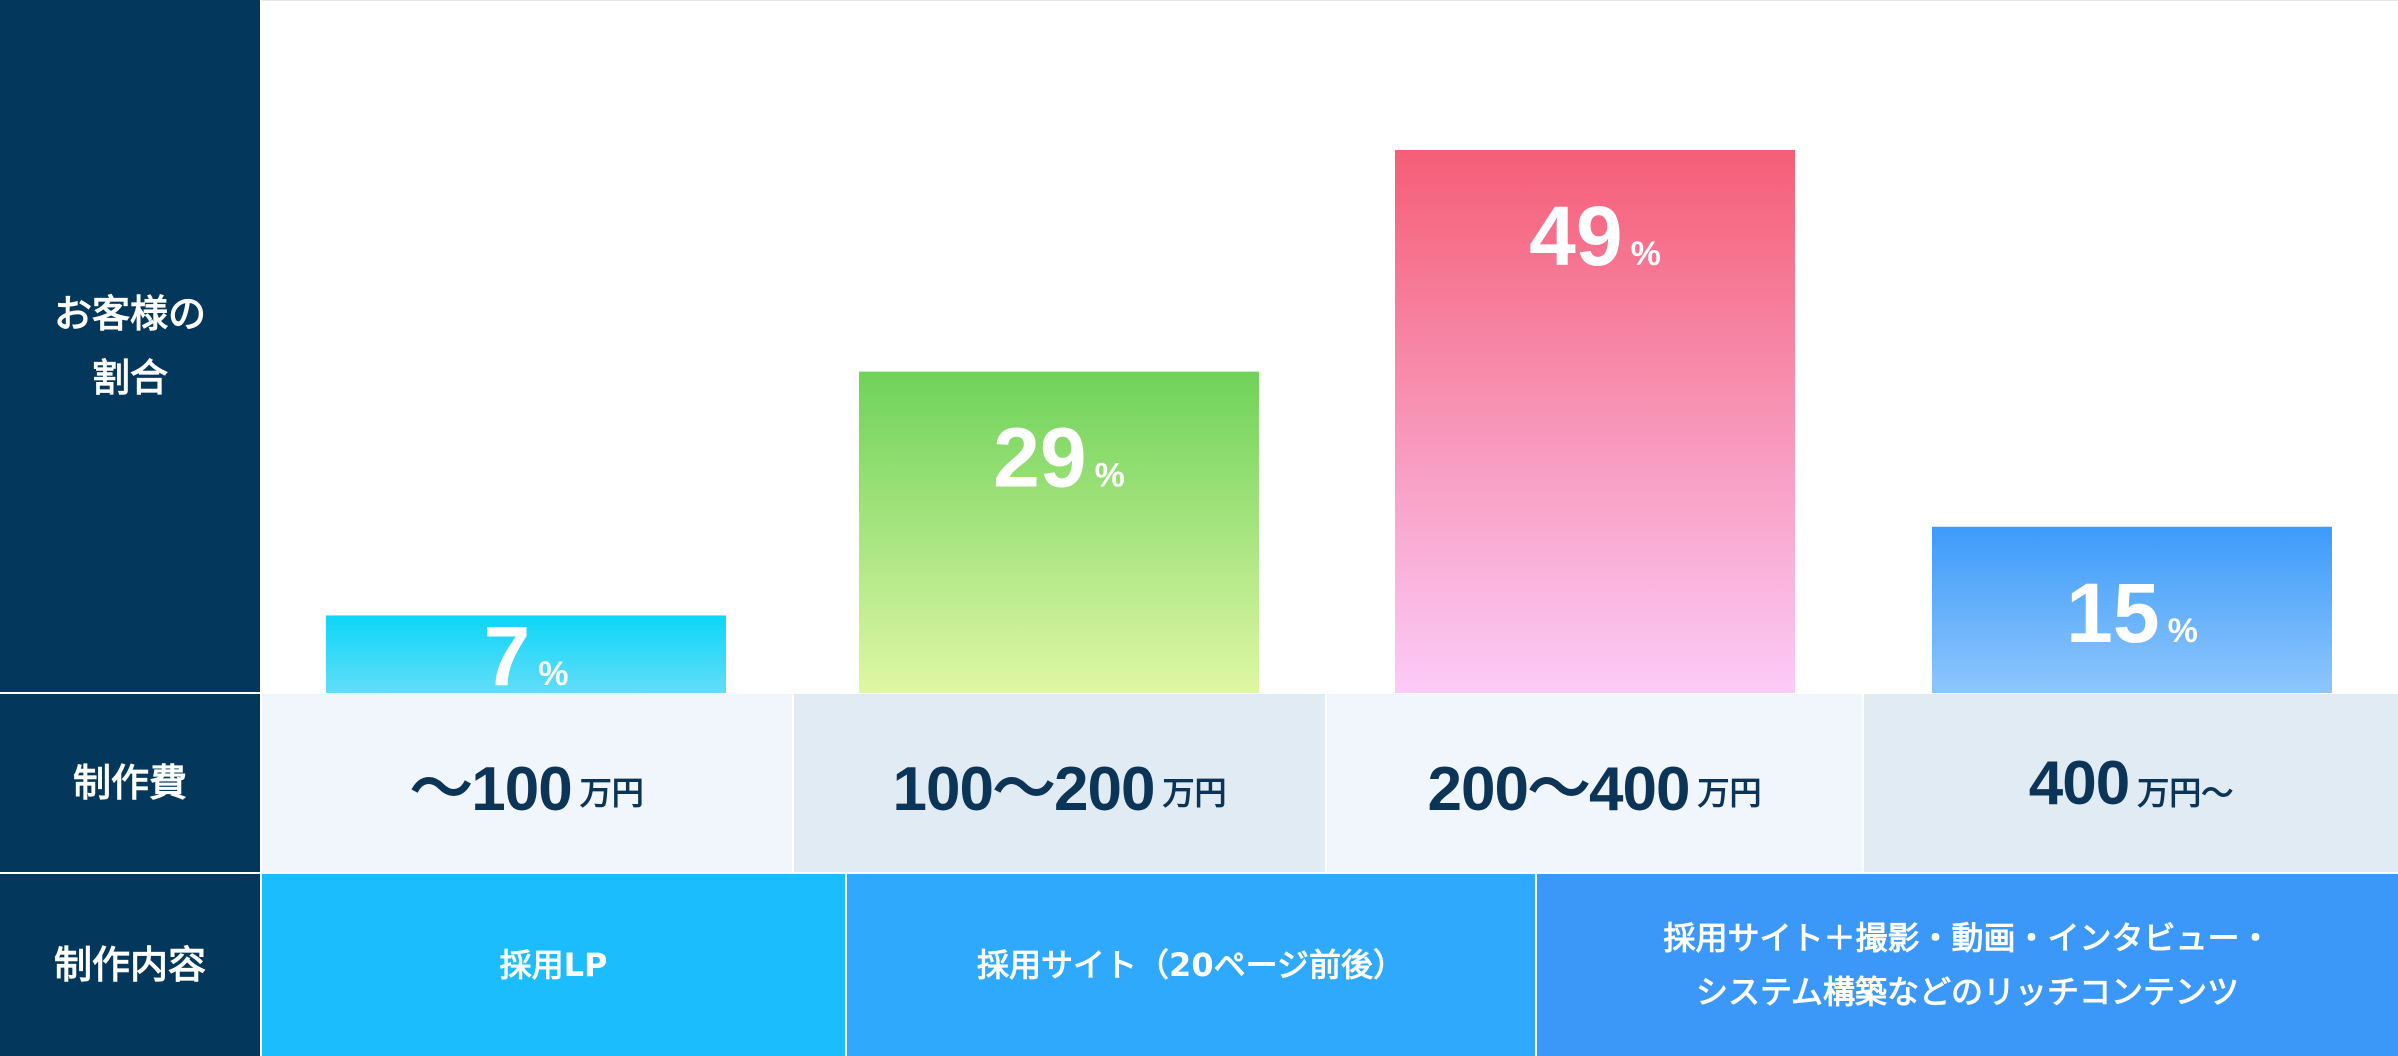 The image size is (2398, 1056). I want to click on bar-value-label: 49%, so click(1595, 236).